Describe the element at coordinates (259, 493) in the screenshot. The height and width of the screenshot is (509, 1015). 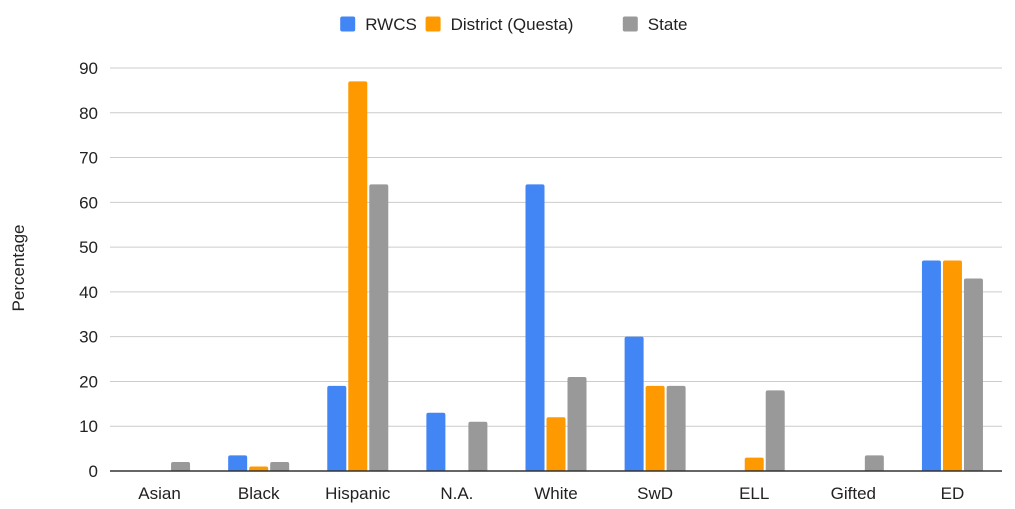
I see `x-tick-label: Black` at that location.